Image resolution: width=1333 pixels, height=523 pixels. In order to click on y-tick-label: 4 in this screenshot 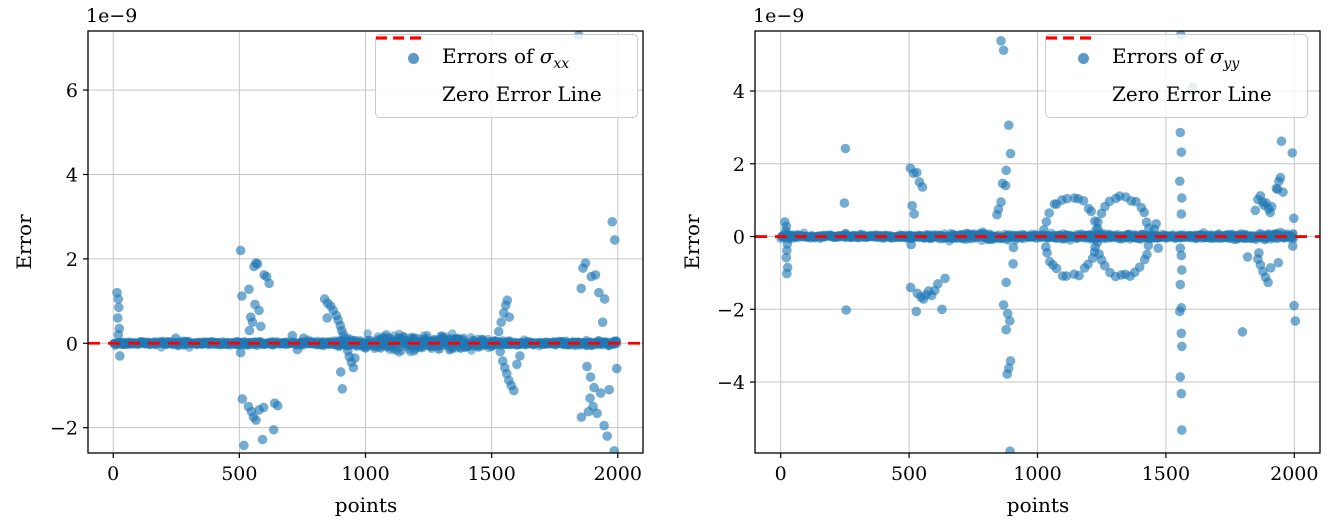, I will do `click(72, 175)`.